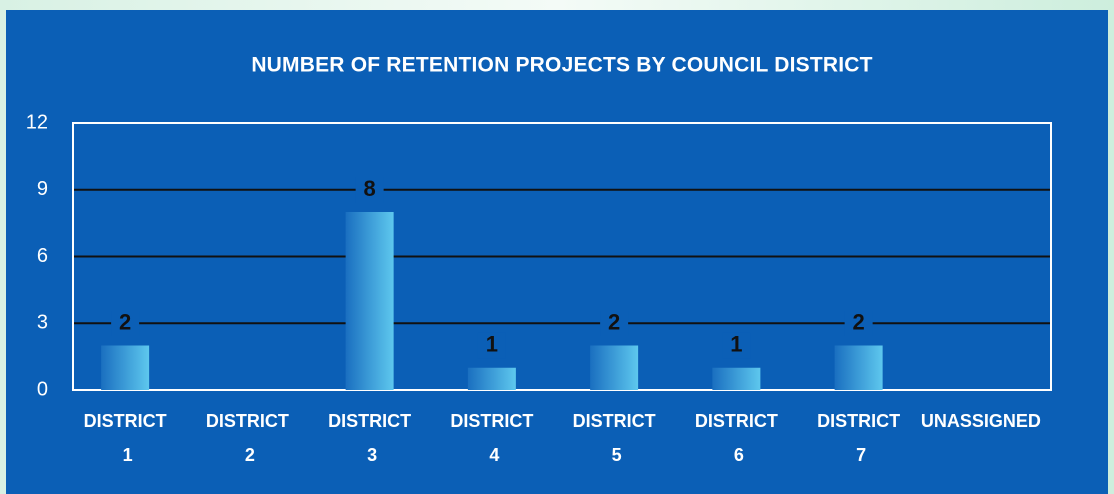 The width and height of the screenshot is (1114, 494). What do you see at coordinates (42, 389) in the screenshot?
I see `y-tick-label: 0` at bounding box center [42, 389].